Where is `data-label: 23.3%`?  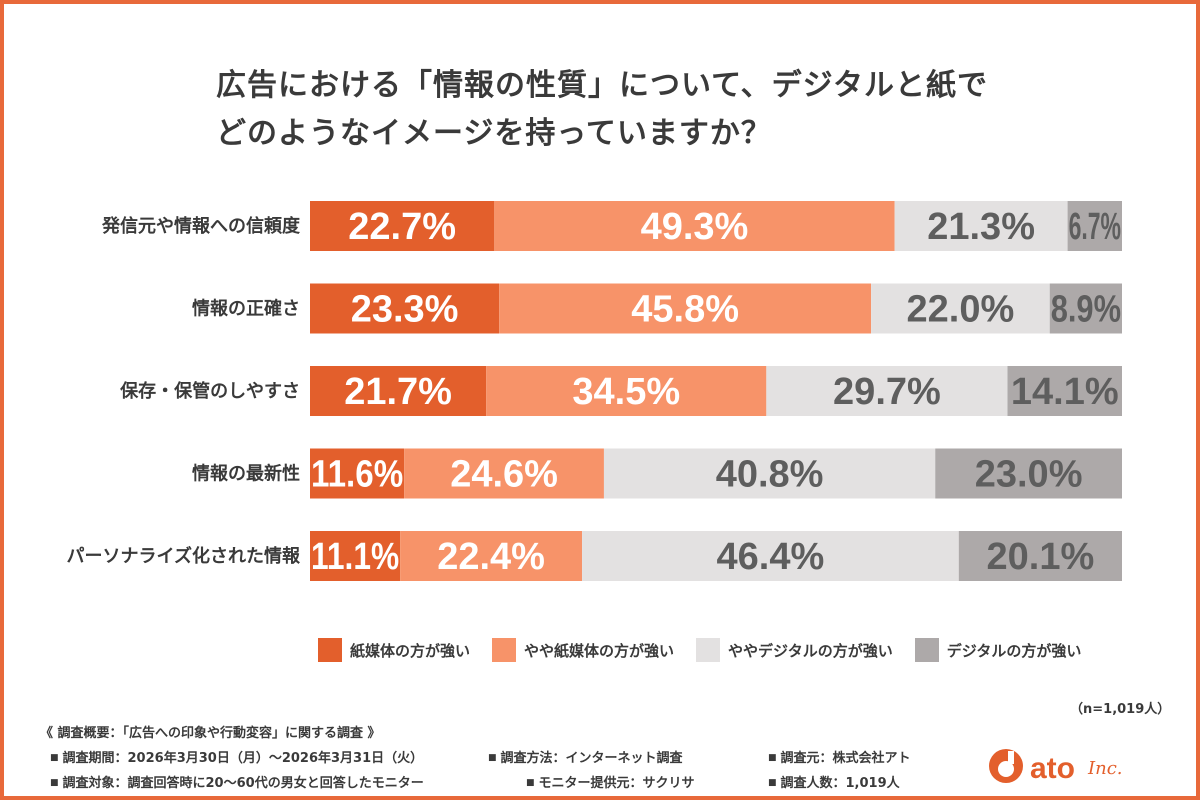
data-label: 23.3% is located at coordinates (405, 310).